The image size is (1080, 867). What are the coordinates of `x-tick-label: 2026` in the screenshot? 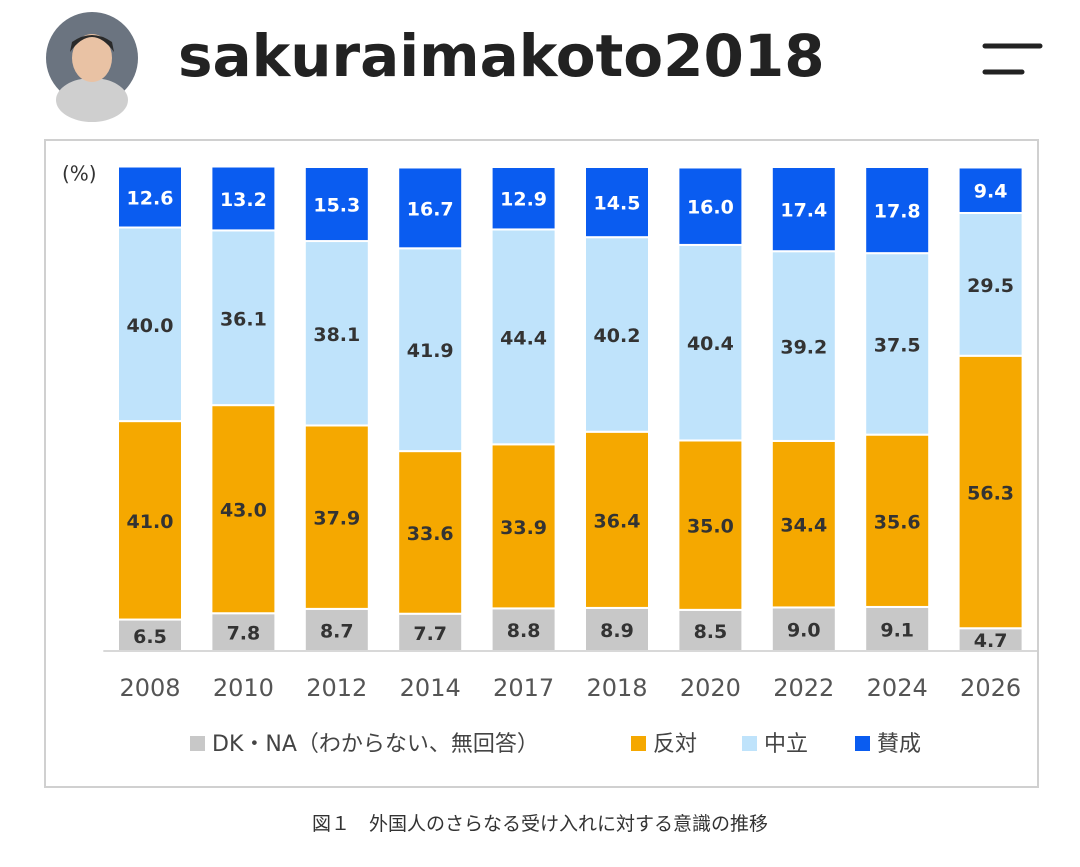 It's located at (990, 688).